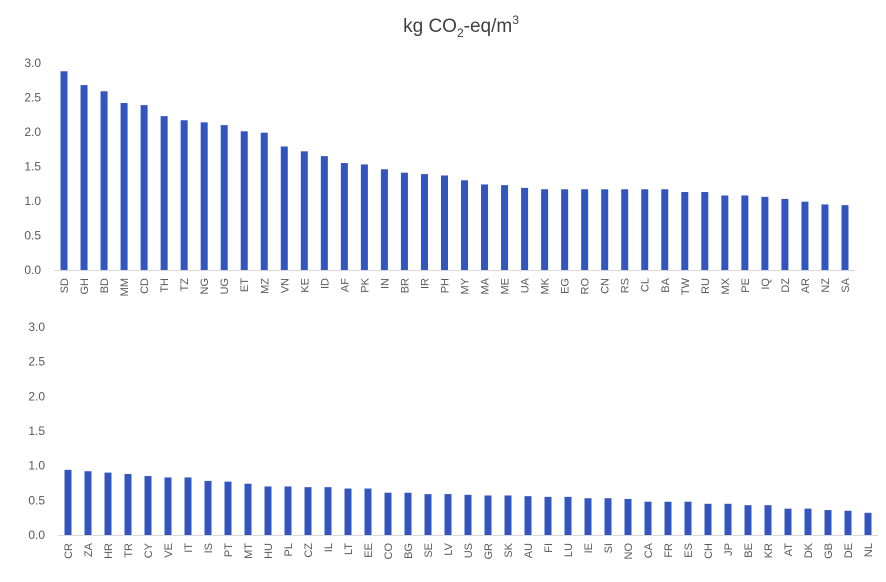 Image resolution: width=886 pixels, height=582 pixels. I want to click on top-x-tick-label: BA, so click(666, 284).